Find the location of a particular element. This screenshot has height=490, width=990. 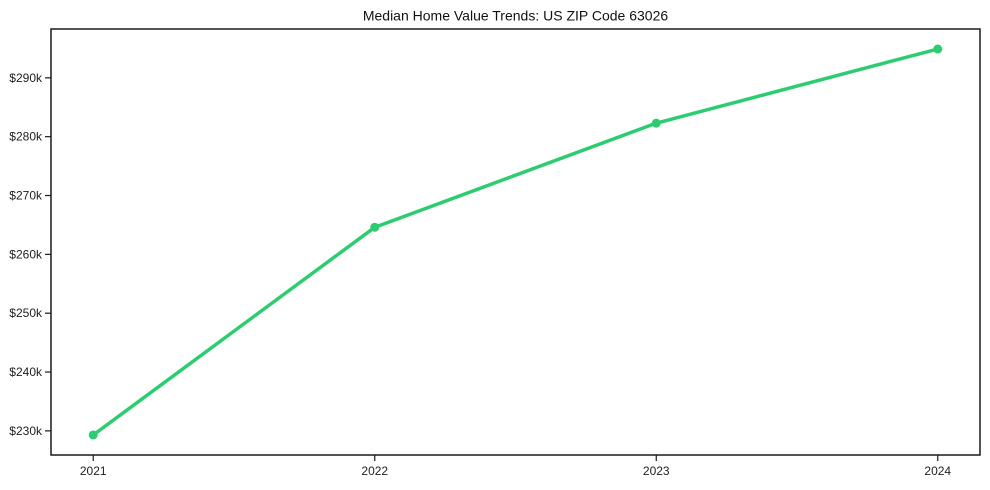

y-axis-tick-label: $280k is located at coordinates (26, 137).